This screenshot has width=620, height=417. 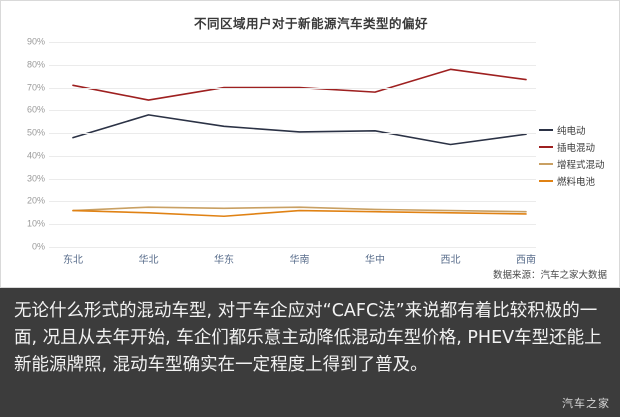 What do you see at coordinates (35, 64) in the screenshot?
I see `y-axis-tick-label: 80%` at bounding box center [35, 64].